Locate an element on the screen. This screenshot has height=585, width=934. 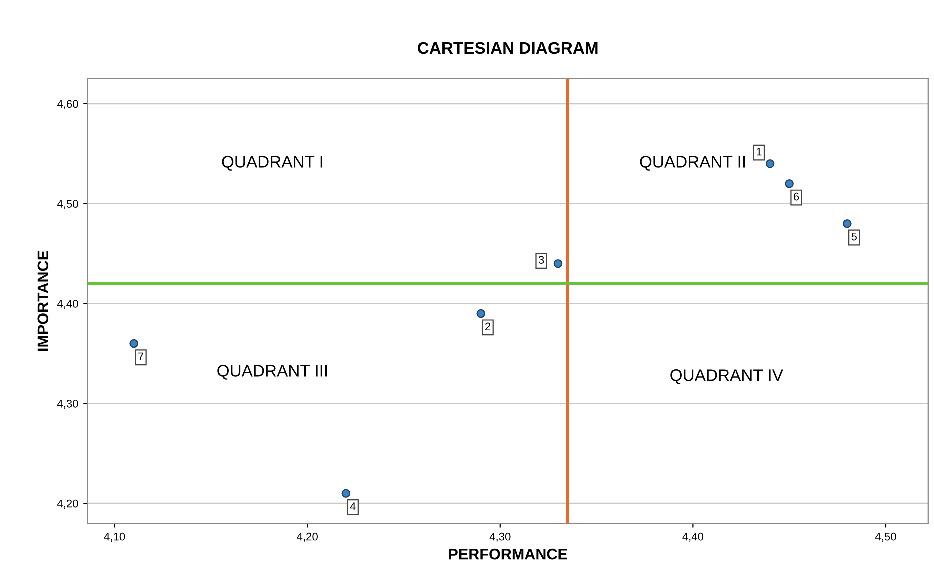
x-tick-label: 4,10 is located at coordinates (115, 537).